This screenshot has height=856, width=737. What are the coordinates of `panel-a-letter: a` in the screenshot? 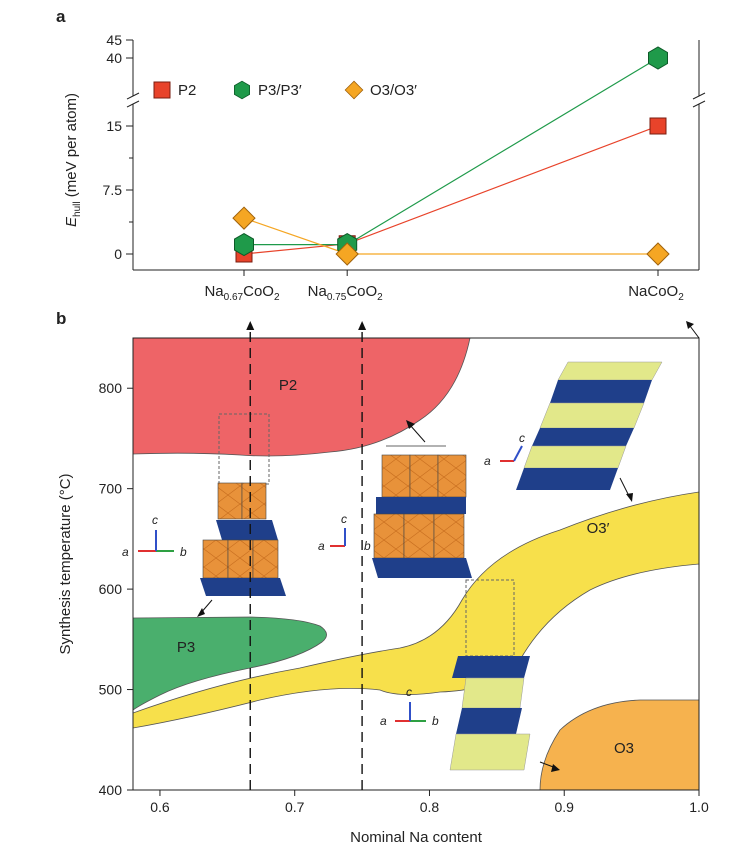 It's located at (61, 16).